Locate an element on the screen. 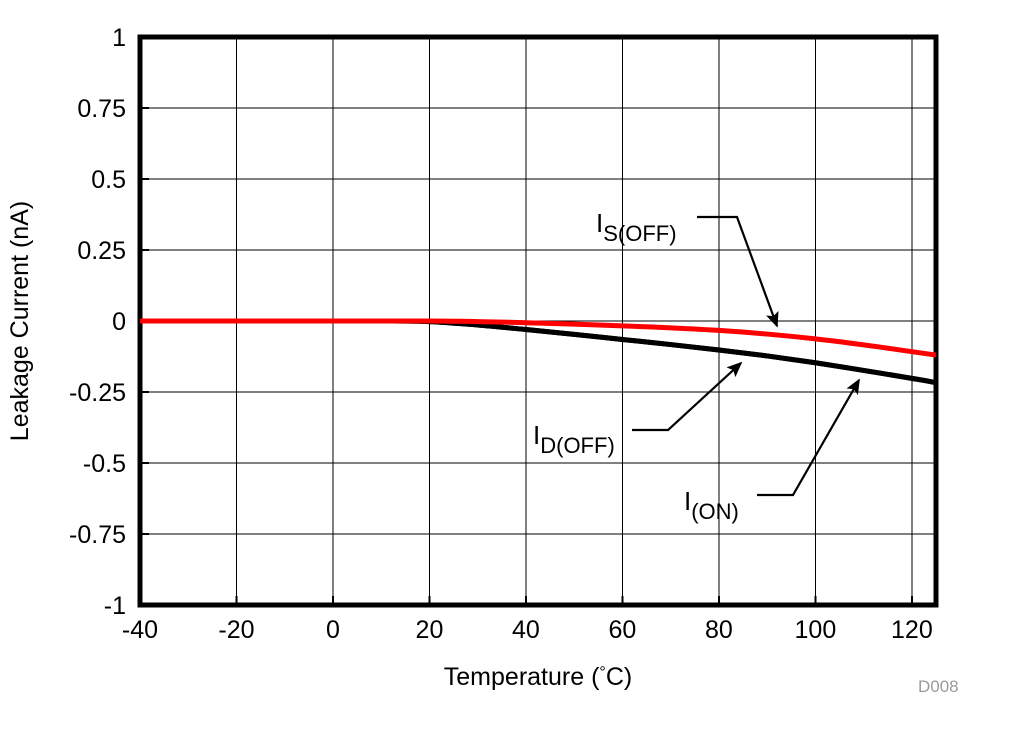 The width and height of the screenshot is (1016, 734). x-axis-tick-labels: -40 -20 0 20 40 60 80 100 120 is located at coordinates (527, 630).